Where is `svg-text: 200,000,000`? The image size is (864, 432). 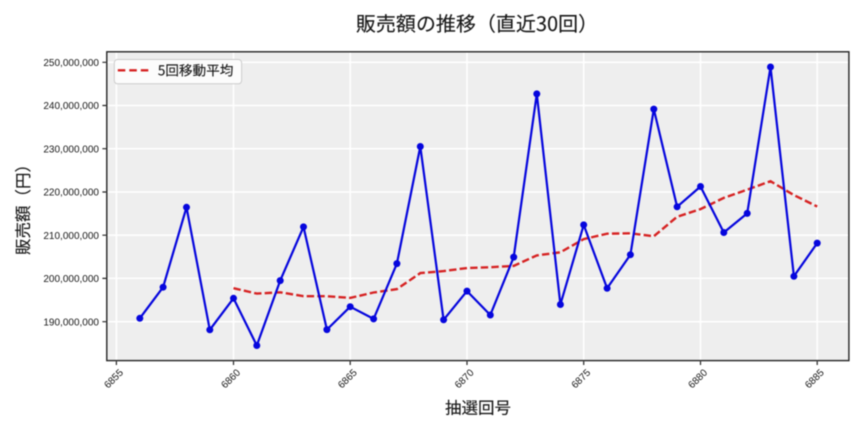 svg-text: 200,000,000 is located at coordinates (71, 279).